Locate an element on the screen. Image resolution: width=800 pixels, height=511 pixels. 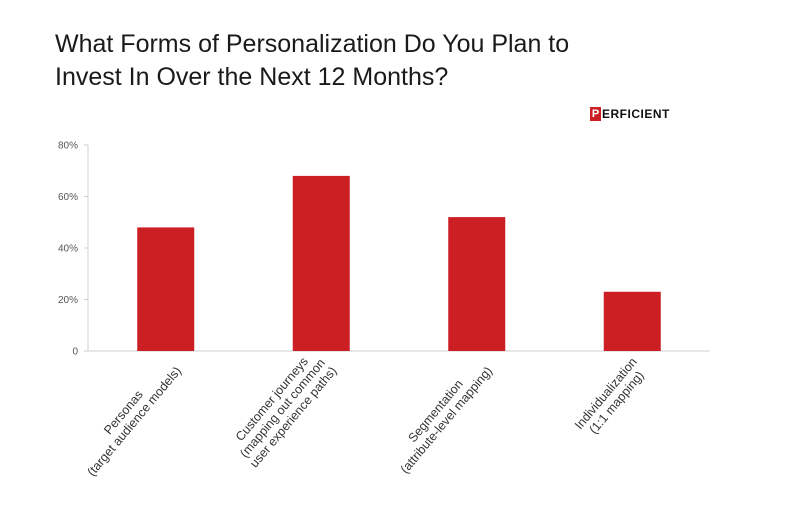
category-label: Personas(target audience models) is located at coordinates (134, 421).